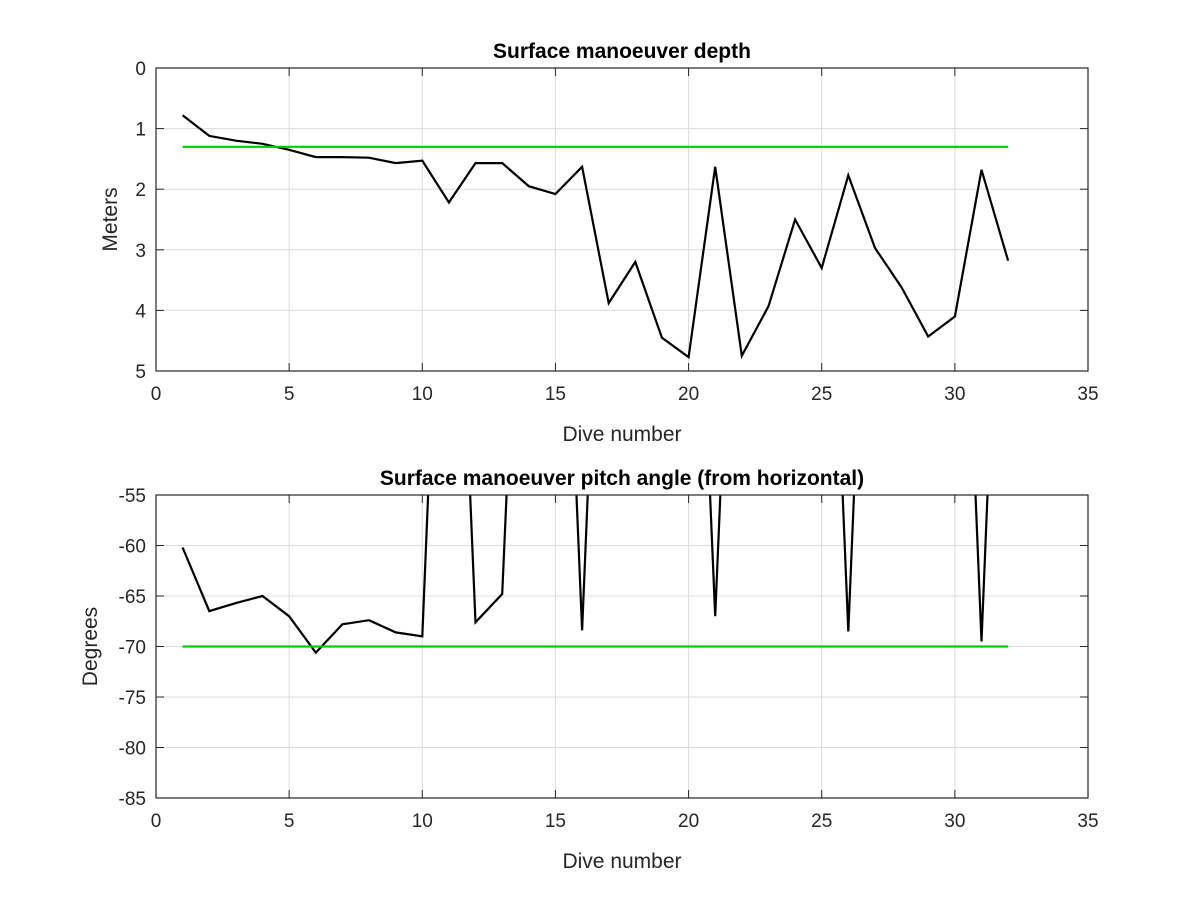  I want to click on y-tick-label: -60, so click(132, 547).